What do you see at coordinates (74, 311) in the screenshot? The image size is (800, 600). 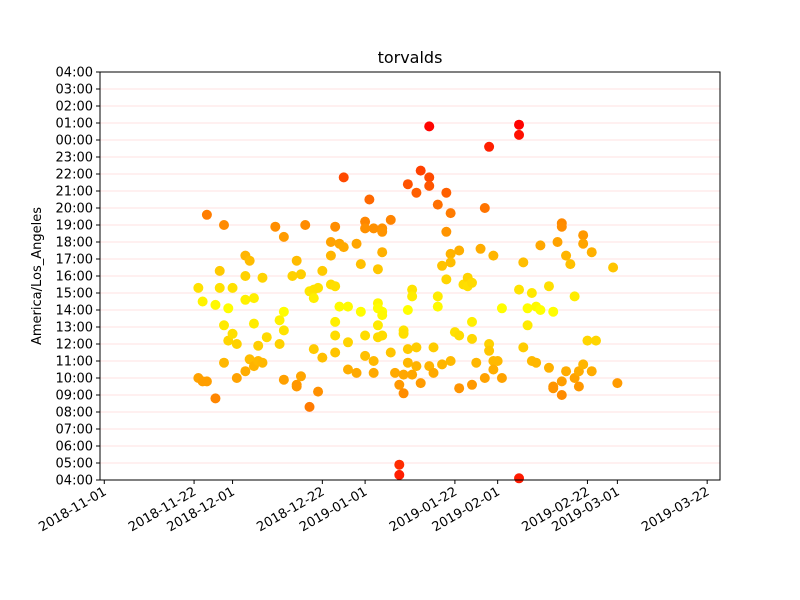 I see `y-tick-label: 14:00` at bounding box center [74, 311].